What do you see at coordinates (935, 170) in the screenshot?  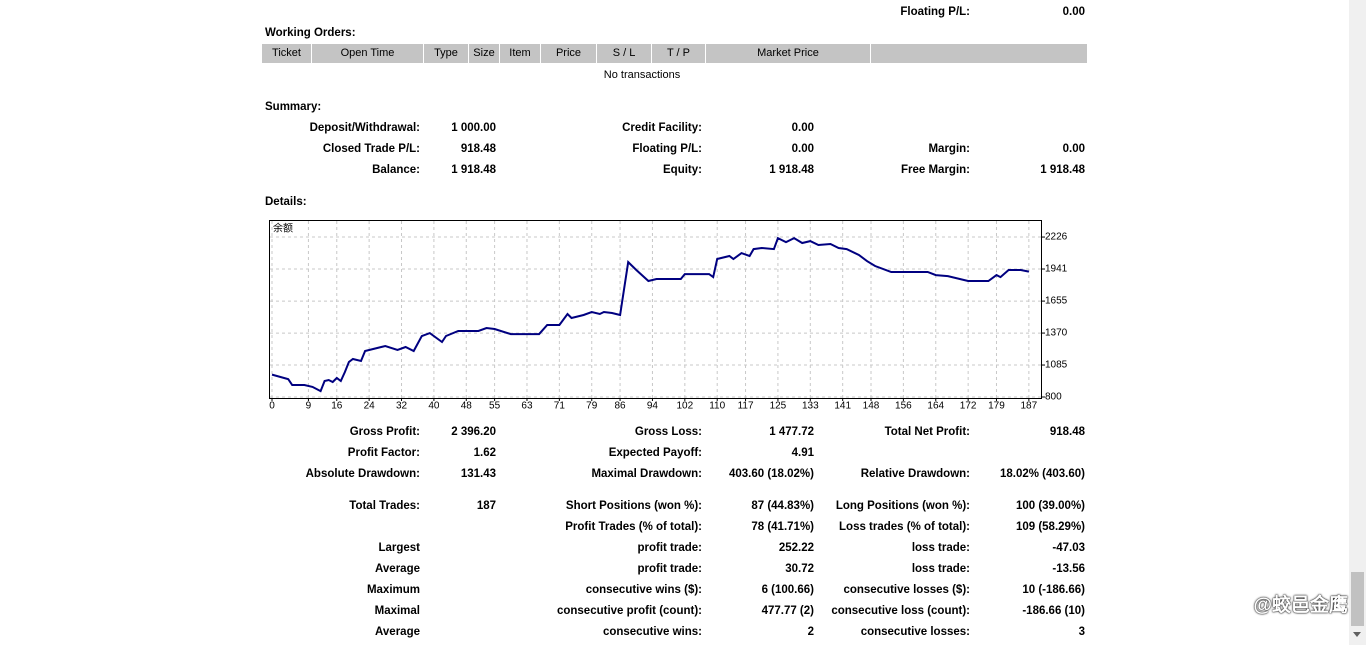 I see `label: Free Margin:` at bounding box center [935, 170].